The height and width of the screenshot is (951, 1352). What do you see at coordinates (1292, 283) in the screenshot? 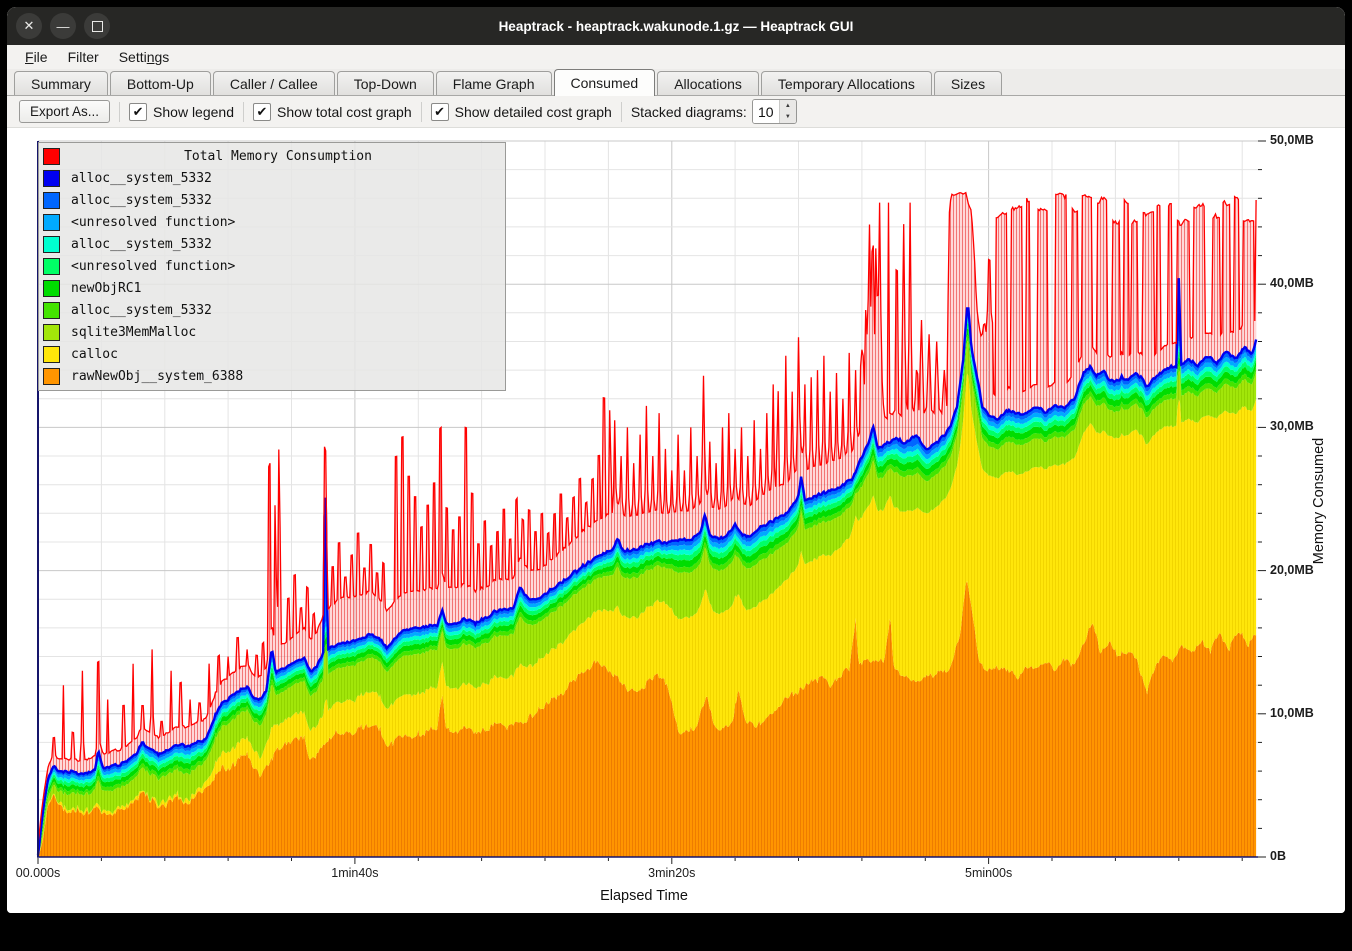
I see `y-tick-label: 40,0MB` at bounding box center [1292, 283].